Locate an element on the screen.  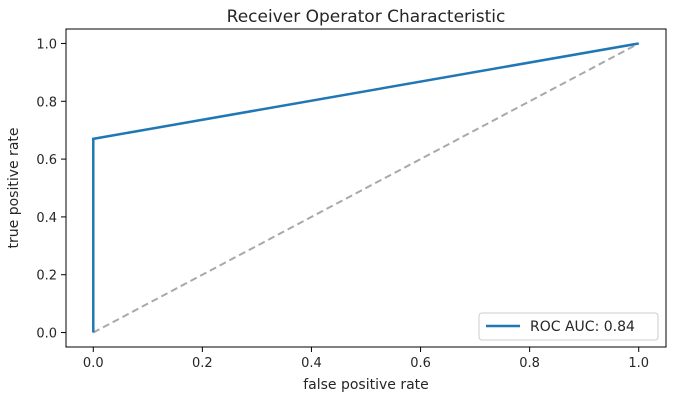
legend: ROC AUC: 0.84 is located at coordinates (568, 326).